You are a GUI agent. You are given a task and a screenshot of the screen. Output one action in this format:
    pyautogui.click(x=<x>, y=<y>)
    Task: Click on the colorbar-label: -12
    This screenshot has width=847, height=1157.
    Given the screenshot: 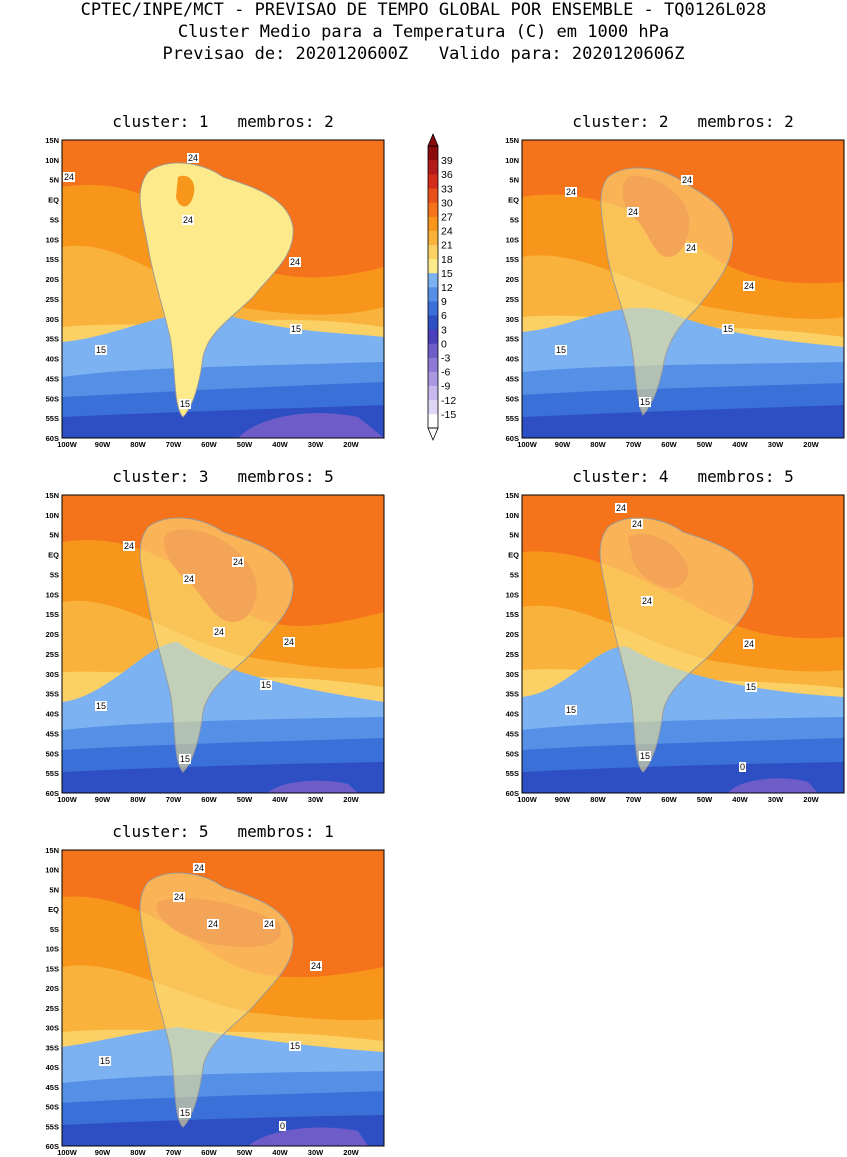 What is the action you would take?
    pyautogui.click(x=448, y=401)
    